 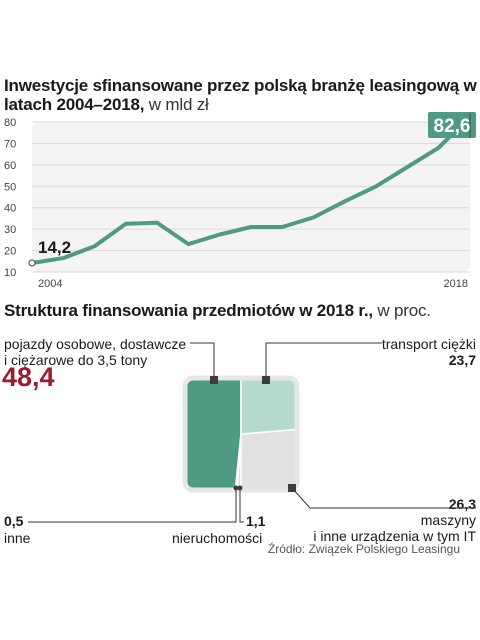 What do you see at coordinates (10, 230) in the screenshot?
I see `ytick-label: 30` at bounding box center [10, 230].